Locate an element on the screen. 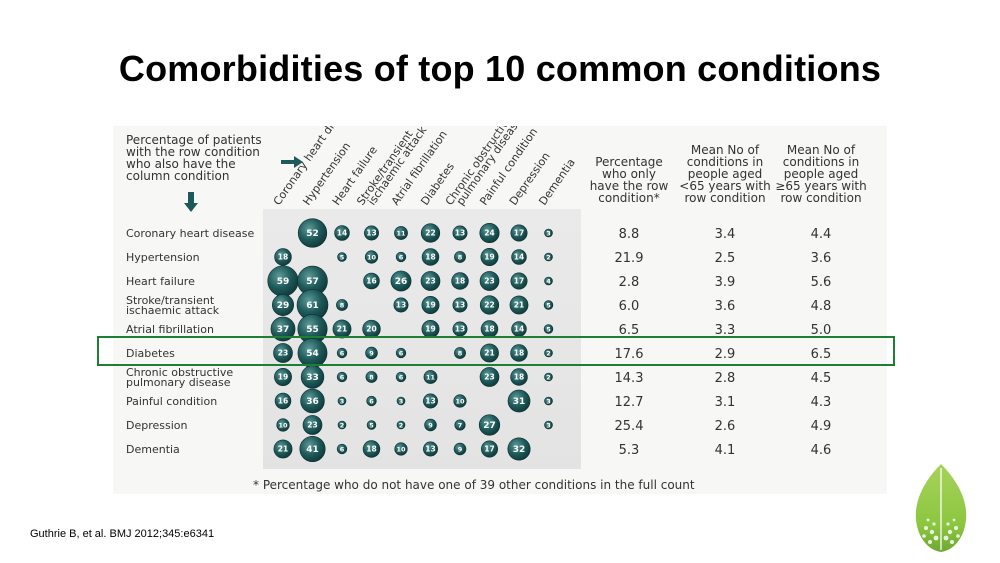  bubble-hypertension-coronary-heart-disease is located at coordinates (283, 257).